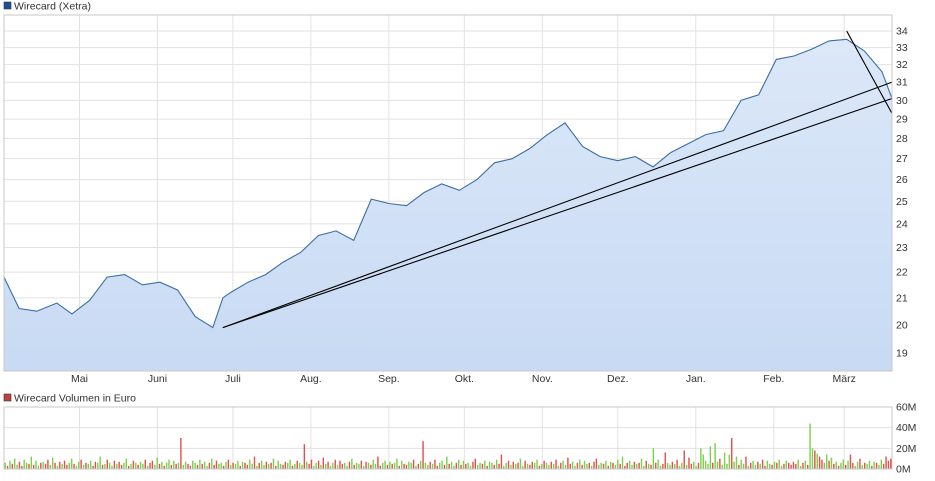 The image size is (935, 481). Describe the element at coordinates (906, 449) in the screenshot. I see `volume-y-tick-label: 20M` at that location.